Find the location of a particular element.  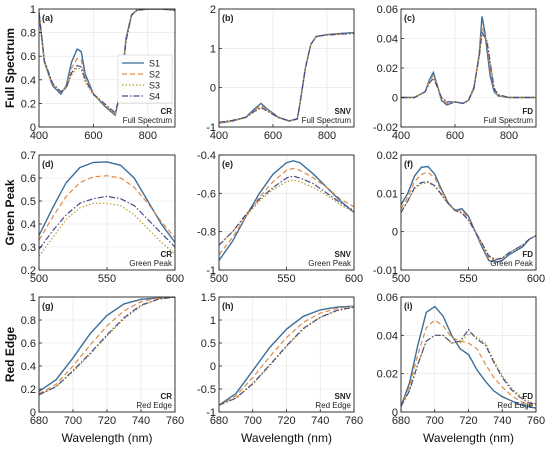

series-line-s3 is located at coordinates (107, 346).